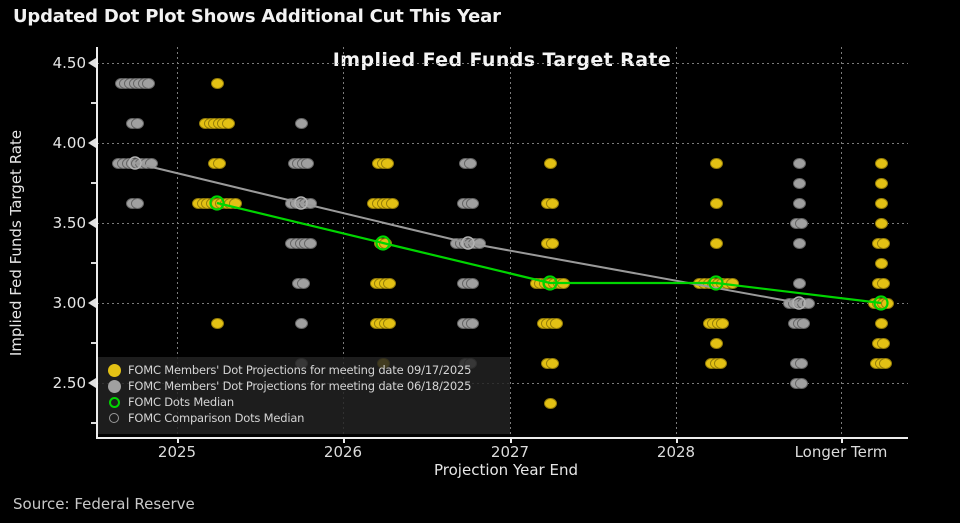 The width and height of the screenshot is (960, 523). What do you see at coordinates (502, 438) in the screenshot?
I see `x-axis-line` at bounding box center [502, 438].